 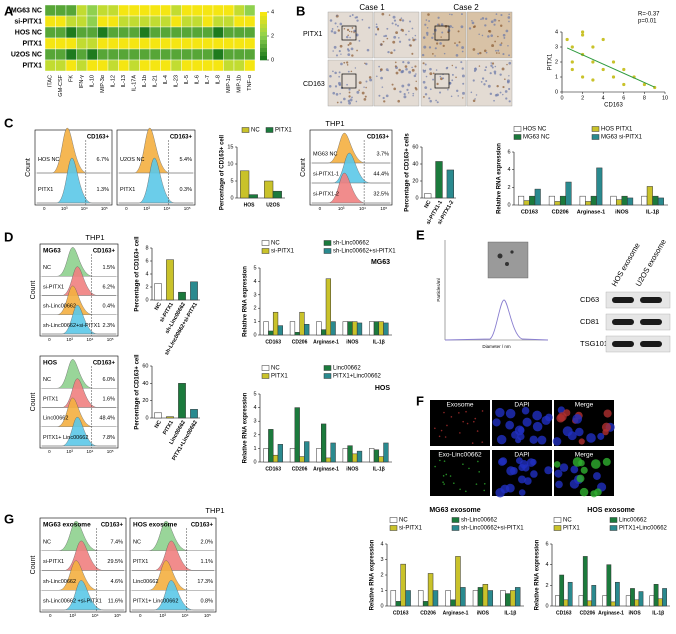 What do you see at coordinates (156, 81) in the screenshot?
I see `column-label: IL-21` at bounding box center [156, 81].